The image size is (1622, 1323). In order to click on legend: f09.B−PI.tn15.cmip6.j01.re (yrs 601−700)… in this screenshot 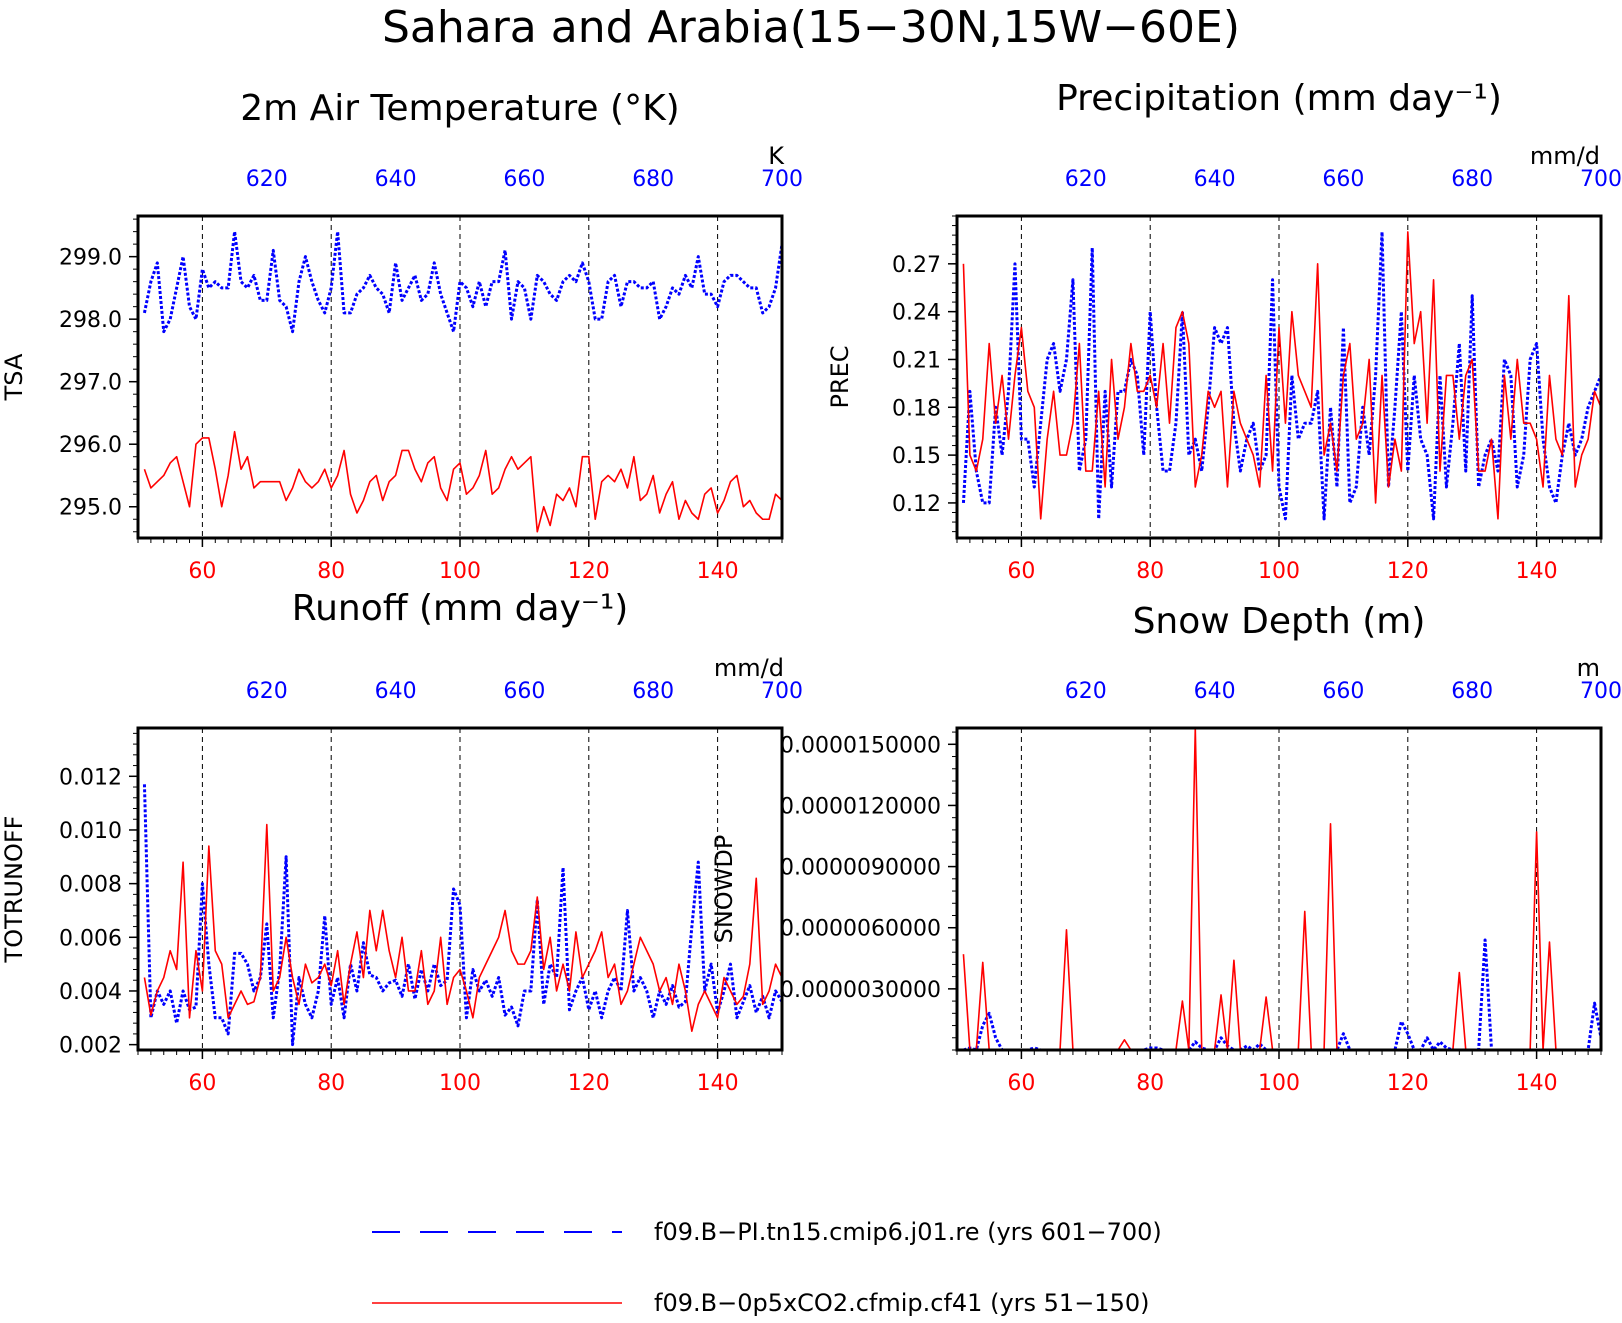, I will do `click(767, 1267)`.